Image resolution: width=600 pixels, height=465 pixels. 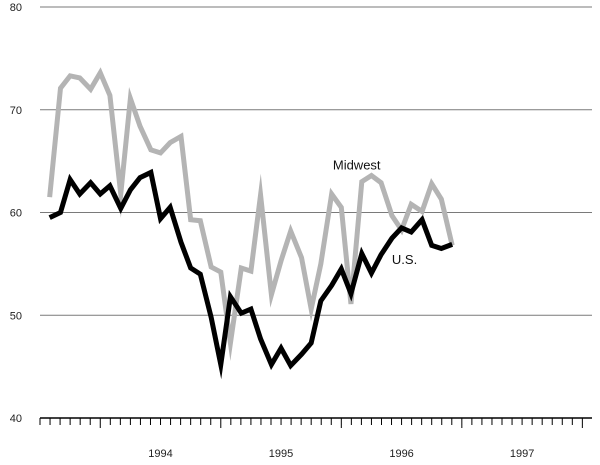 What do you see at coordinates (315, 422) in the screenshot?
I see `x-axis` at bounding box center [315, 422].